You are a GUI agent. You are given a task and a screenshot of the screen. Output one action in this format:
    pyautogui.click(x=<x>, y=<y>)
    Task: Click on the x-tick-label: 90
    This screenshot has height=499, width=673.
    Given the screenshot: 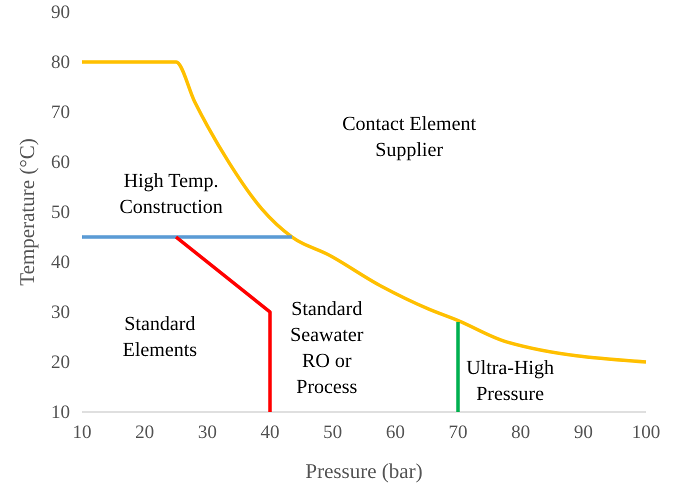 What is the action you would take?
    pyautogui.click(x=583, y=432)
    